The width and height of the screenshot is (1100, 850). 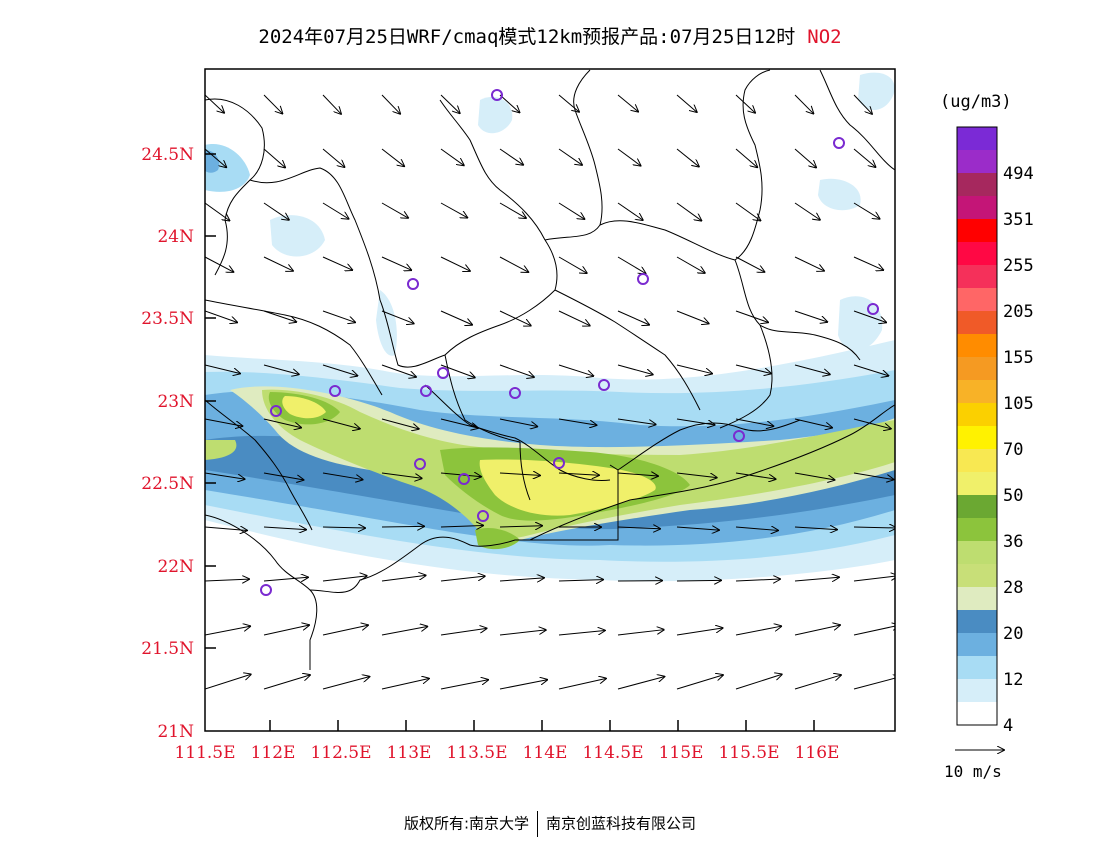 I want to click on lon-label: 116E, so click(x=817, y=753).